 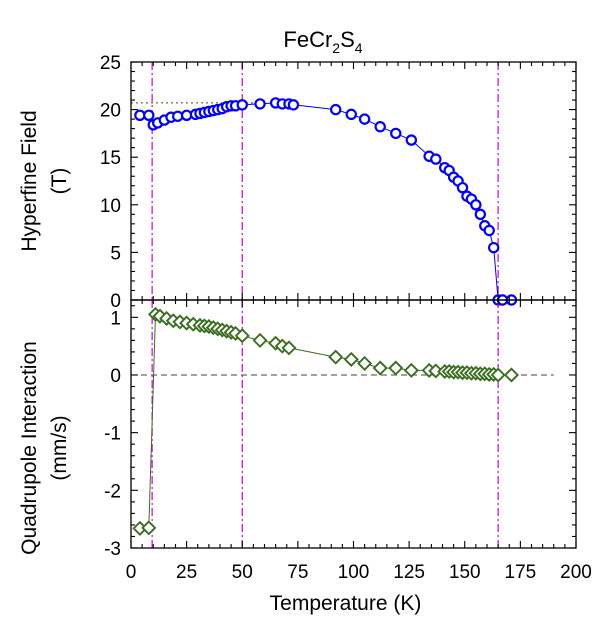 What do you see at coordinates (521, 572) in the screenshot?
I see `x-tick-label: 175` at bounding box center [521, 572].